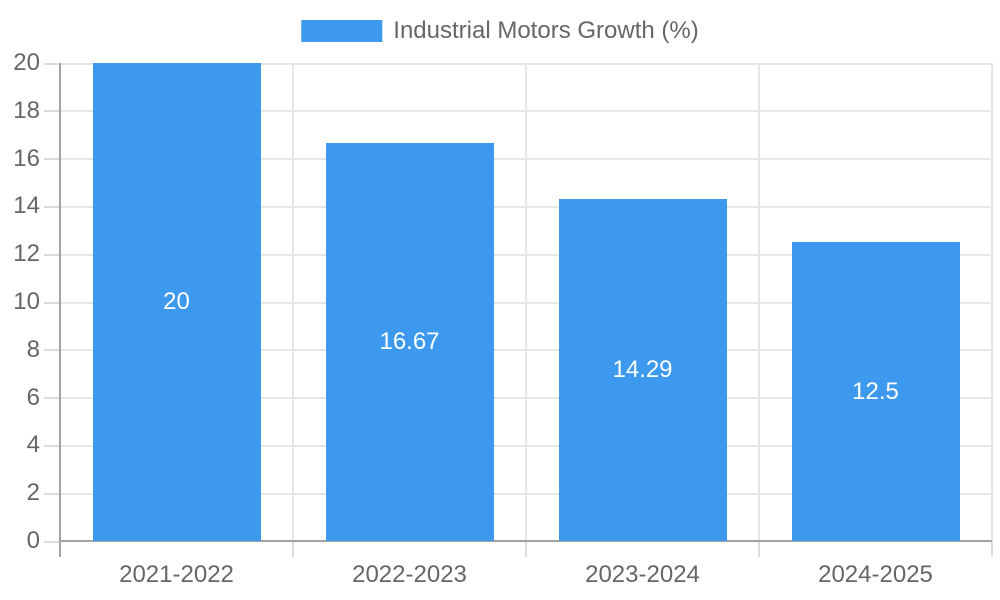 The height and width of the screenshot is (600, 1000). I want to click on y-axis-tick-label: 12, so click(26, 254).